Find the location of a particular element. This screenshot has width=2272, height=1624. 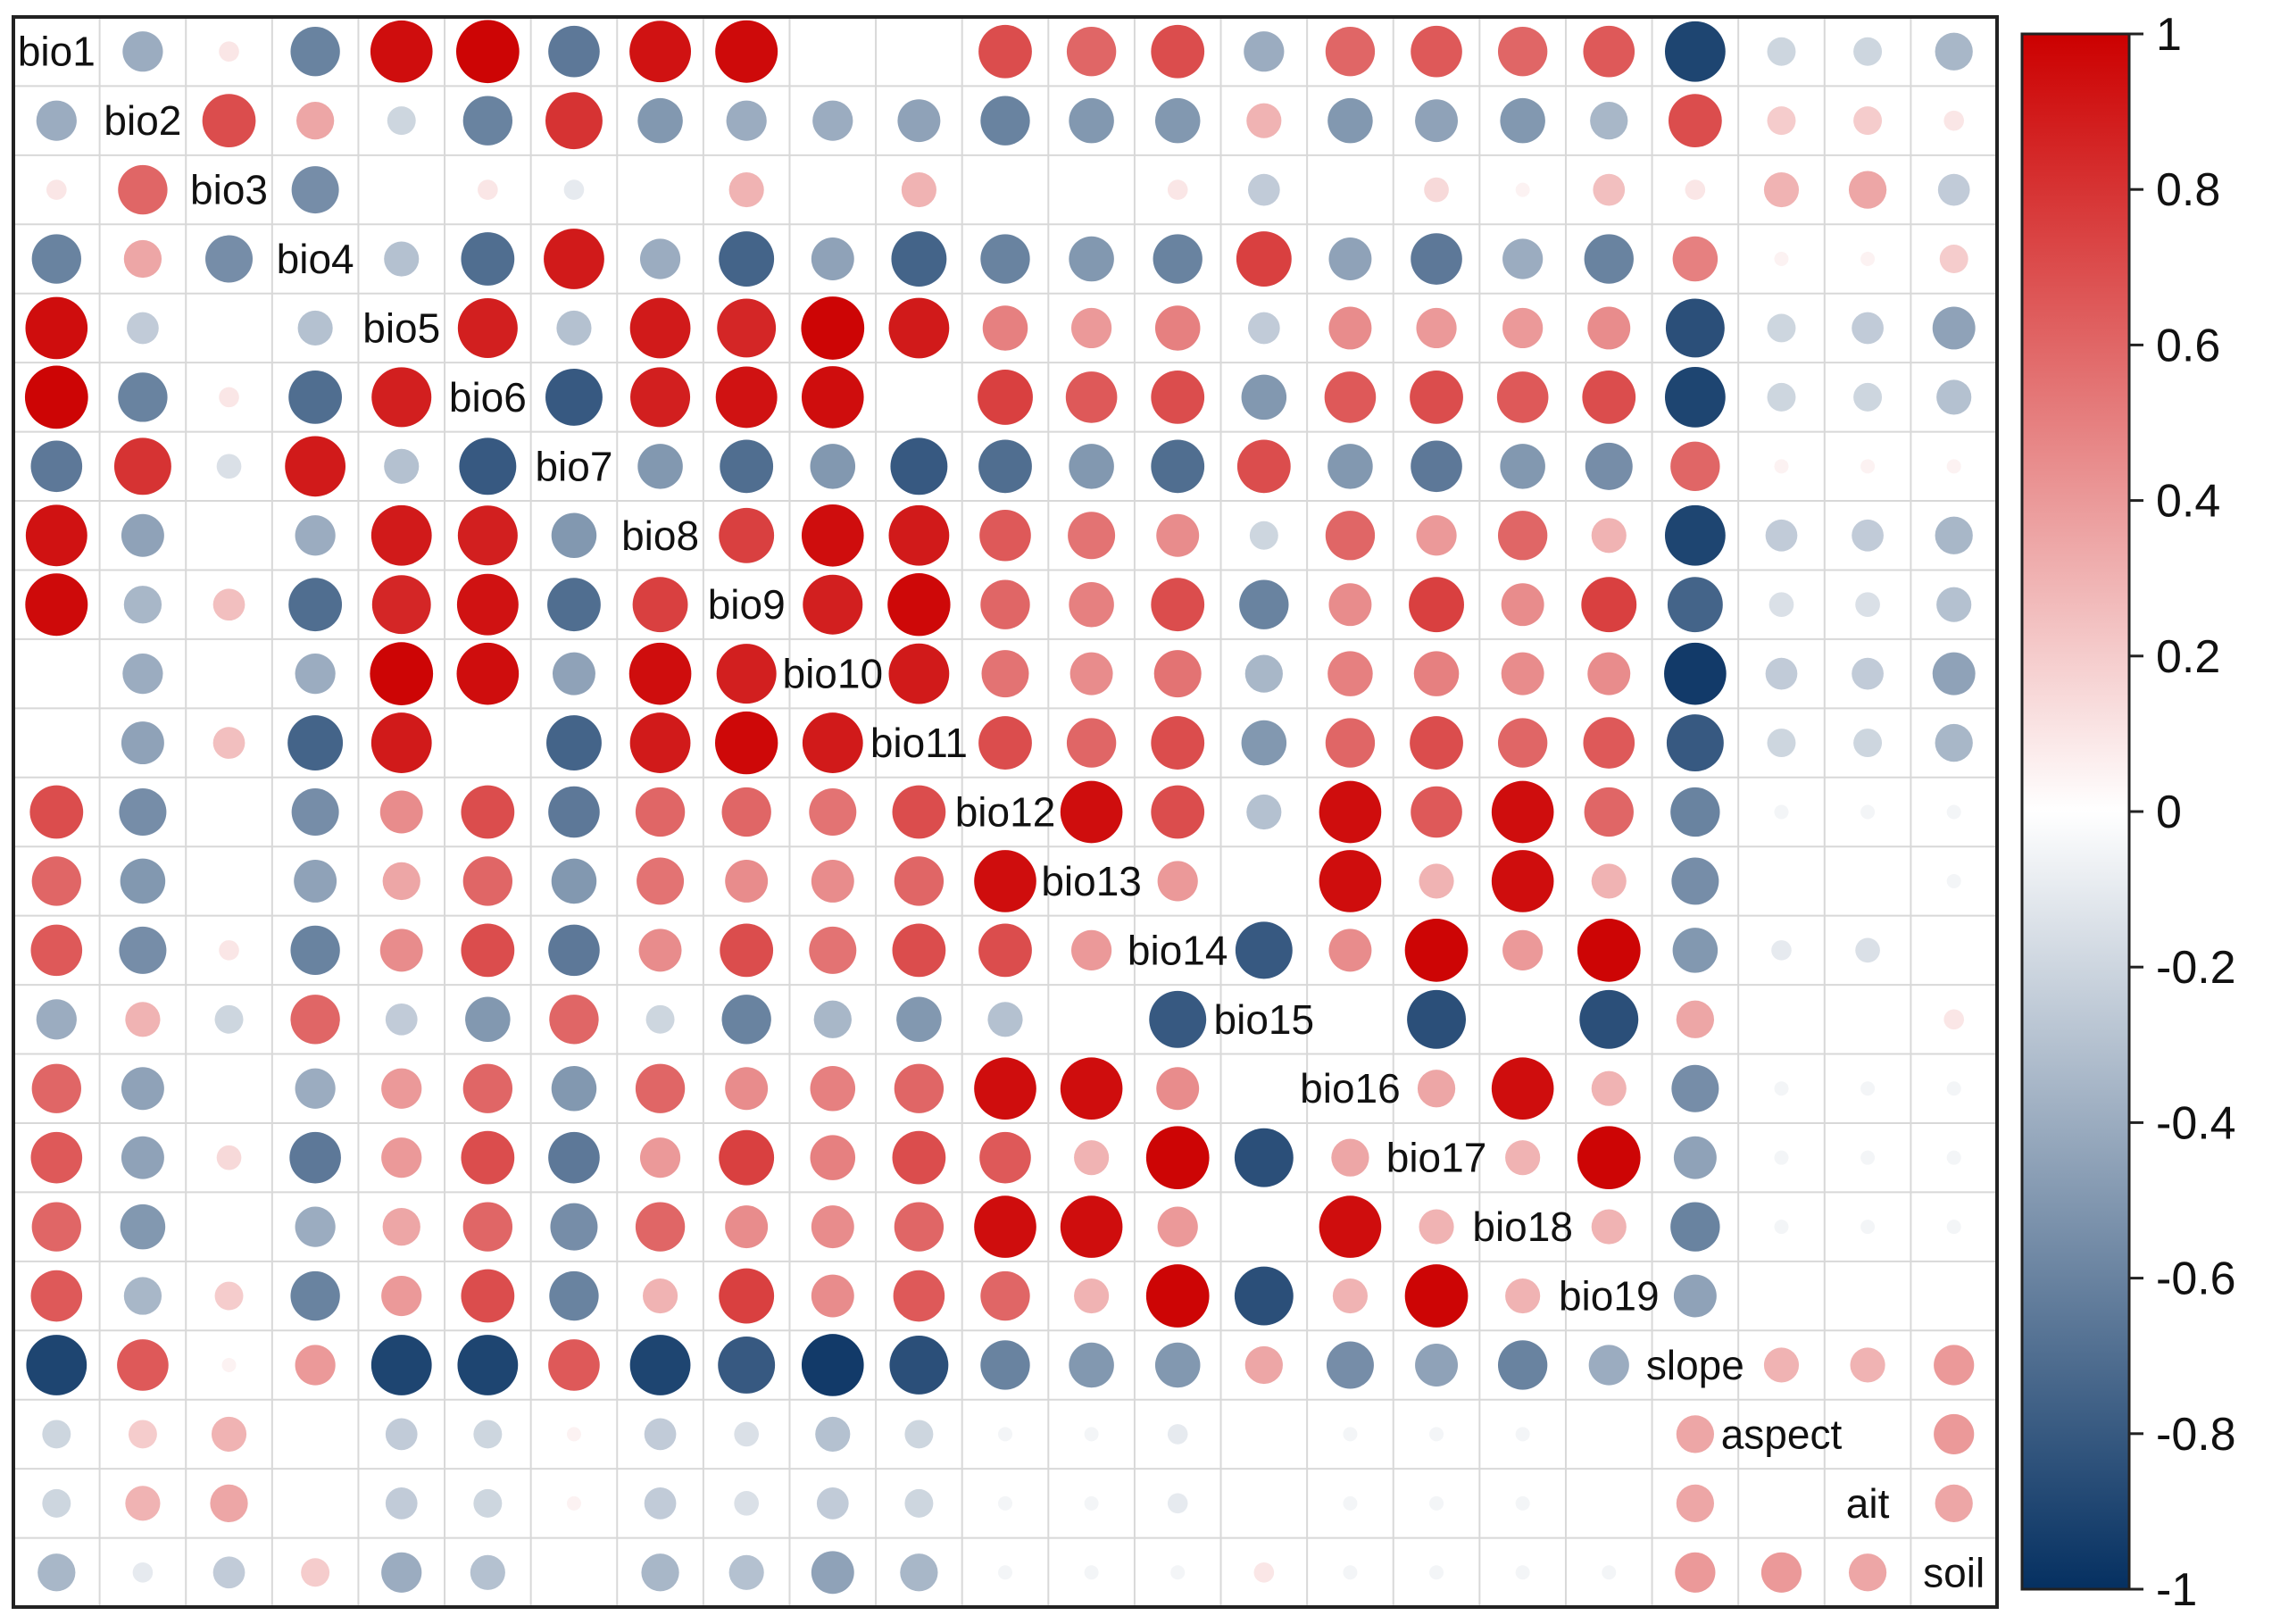

corr-circle-bio8-bio1 is located at coordinates (56, 535).